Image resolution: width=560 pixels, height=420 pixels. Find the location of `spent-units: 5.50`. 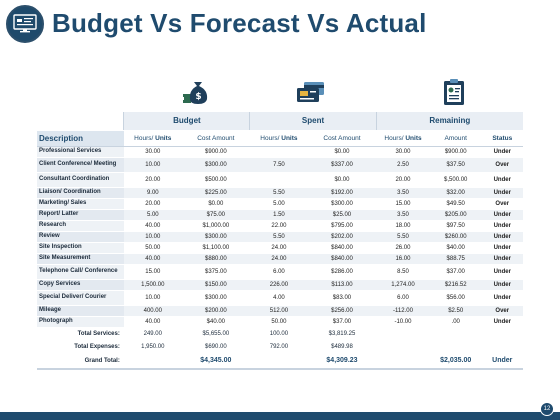

spent-units: 5.50 is located at coordinates (278, 237).